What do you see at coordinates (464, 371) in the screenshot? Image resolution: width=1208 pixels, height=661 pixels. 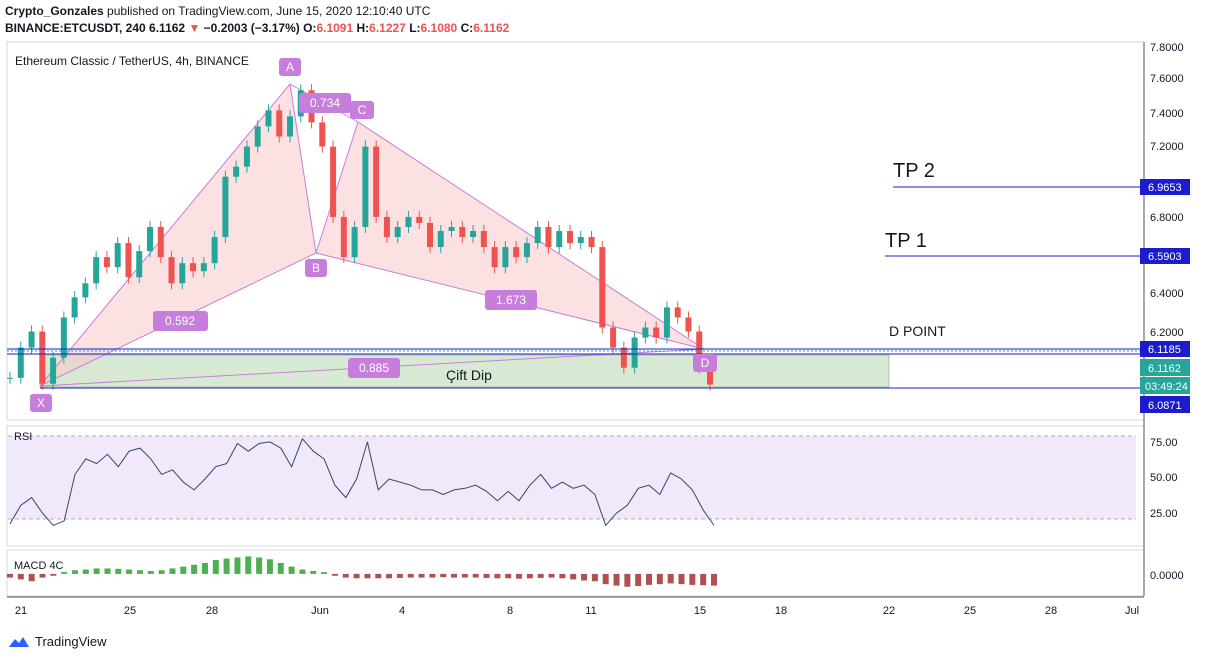 I see `double-bottom-zone` at bounding box center [464, 371].